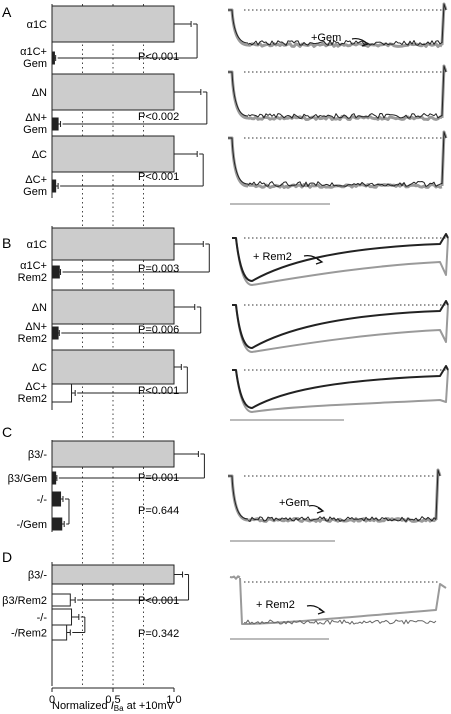 Image resolution: width=451 pixels, height=714 pixels. What do you see at coordinates (275, 605) in the screenshot?
I see `trace-annotation-4: + Rem2` at bounding box center [275, 605].